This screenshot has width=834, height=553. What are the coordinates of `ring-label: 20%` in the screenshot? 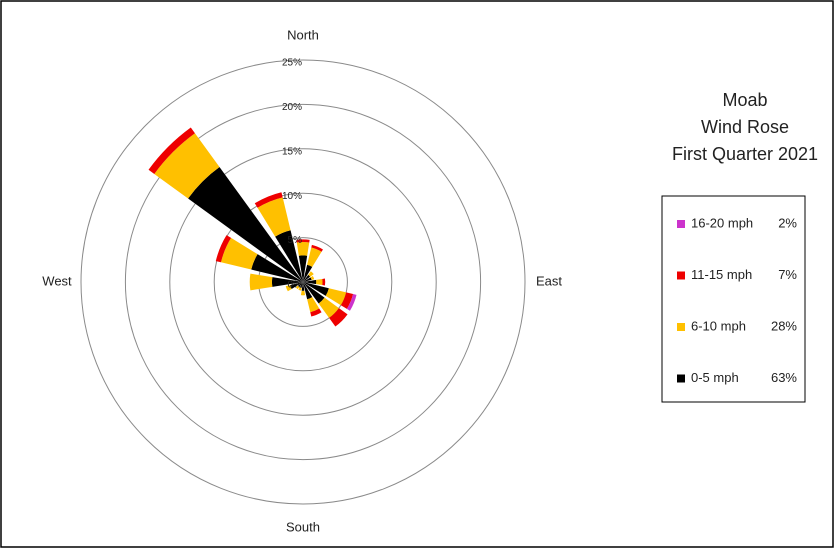 It's located at (292, 107).